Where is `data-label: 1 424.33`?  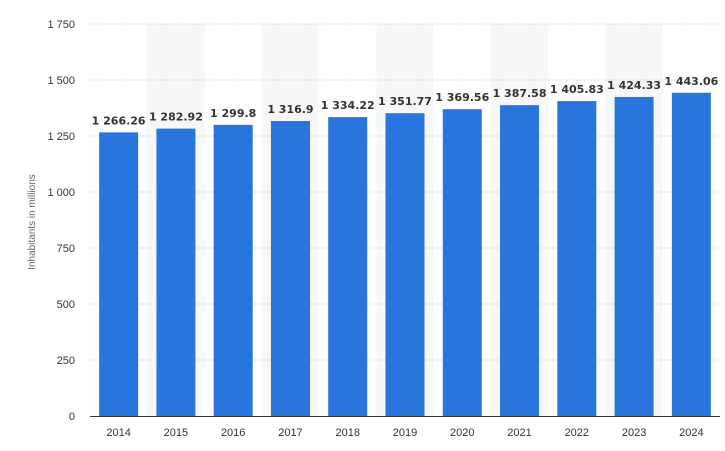
data-label: 1 424.33 is located at coordinates (634, 85).